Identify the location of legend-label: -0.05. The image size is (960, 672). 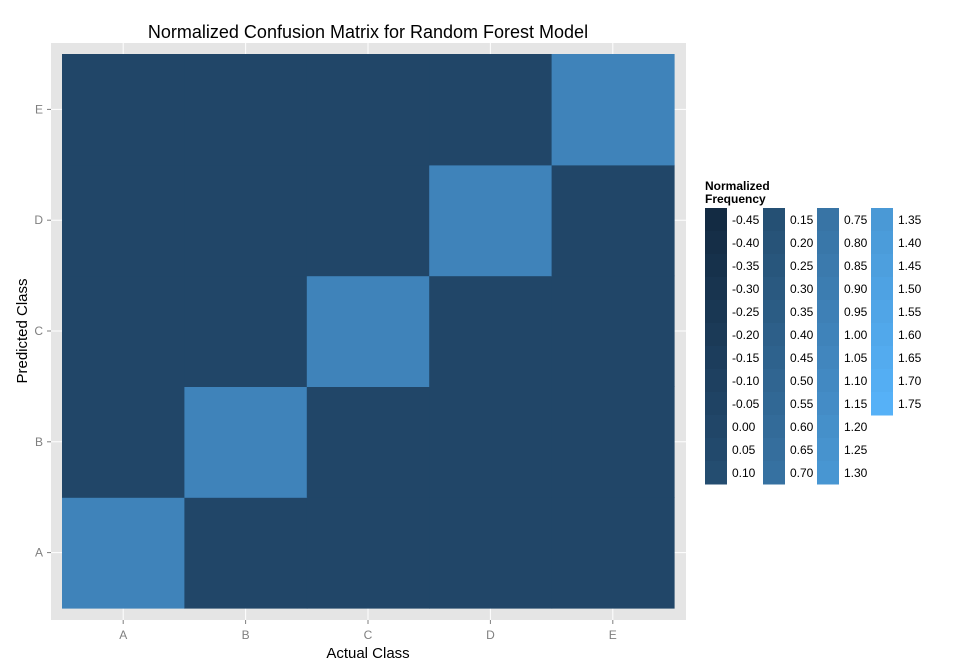
(746, 404).